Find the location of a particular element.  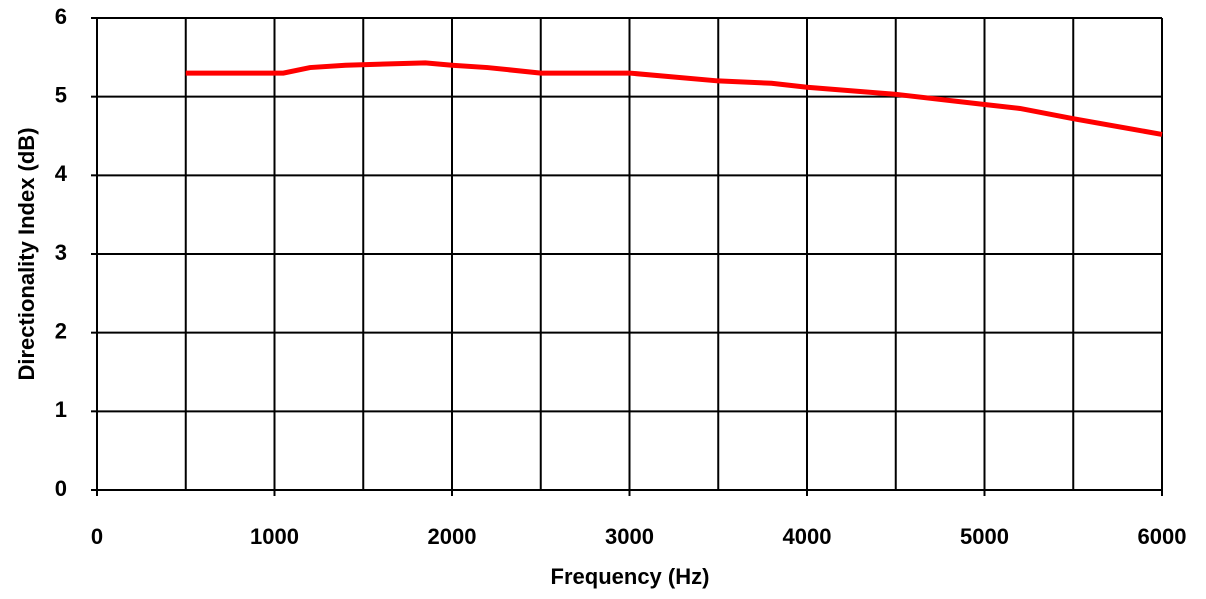

x-tick-label: 6000 is located at coordinates (1162, 536).